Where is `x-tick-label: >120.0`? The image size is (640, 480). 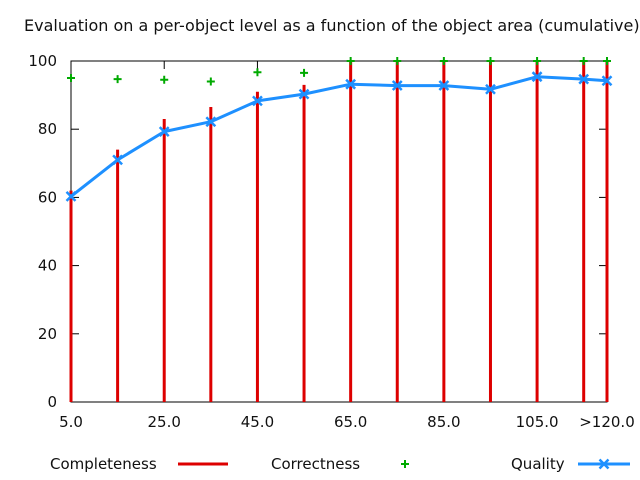 x-tick-label: >120.0 is located at coordinates (607, 422).